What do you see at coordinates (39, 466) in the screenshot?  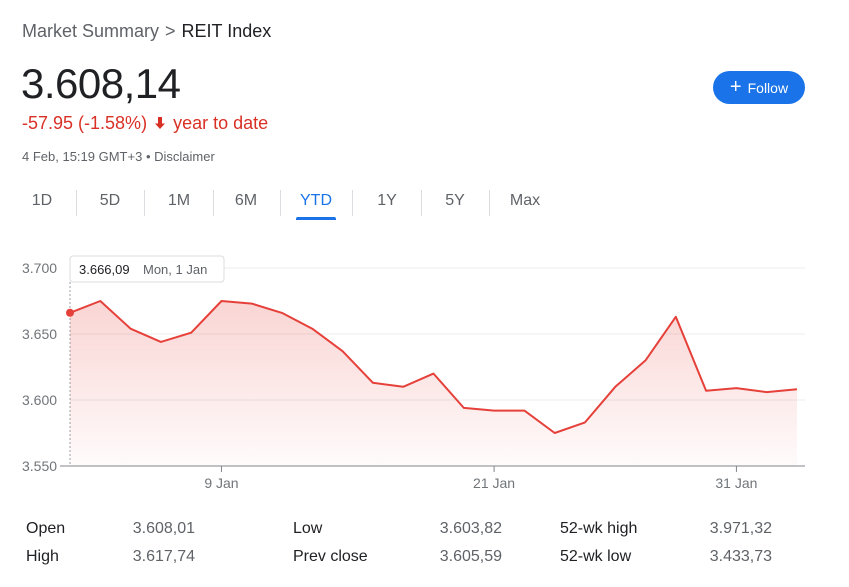 I see `y-tick-label: 3.550` at bounding box center [39, 466].